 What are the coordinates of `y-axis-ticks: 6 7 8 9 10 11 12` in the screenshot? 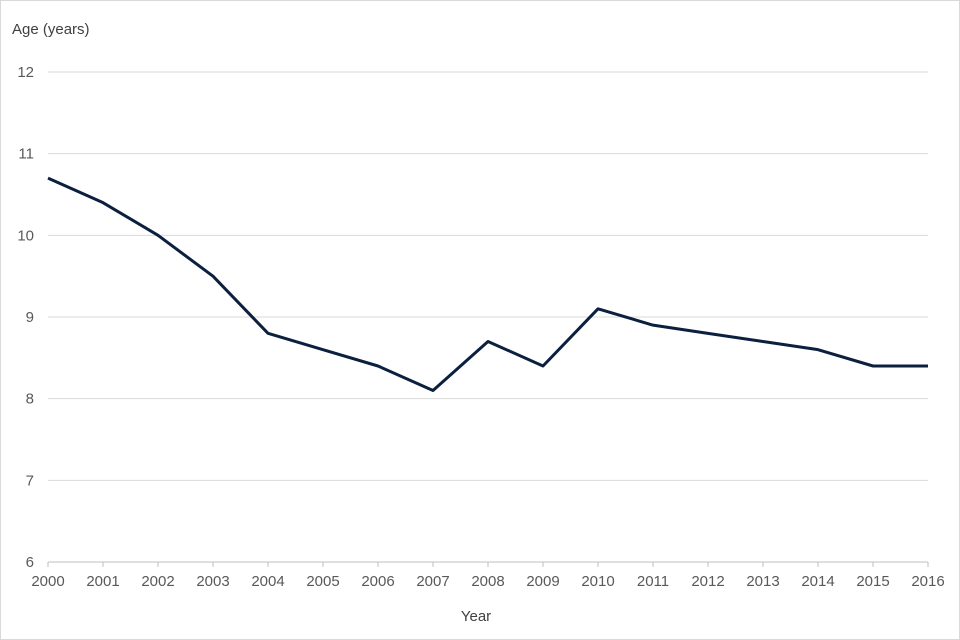 It's located at (25, 317).